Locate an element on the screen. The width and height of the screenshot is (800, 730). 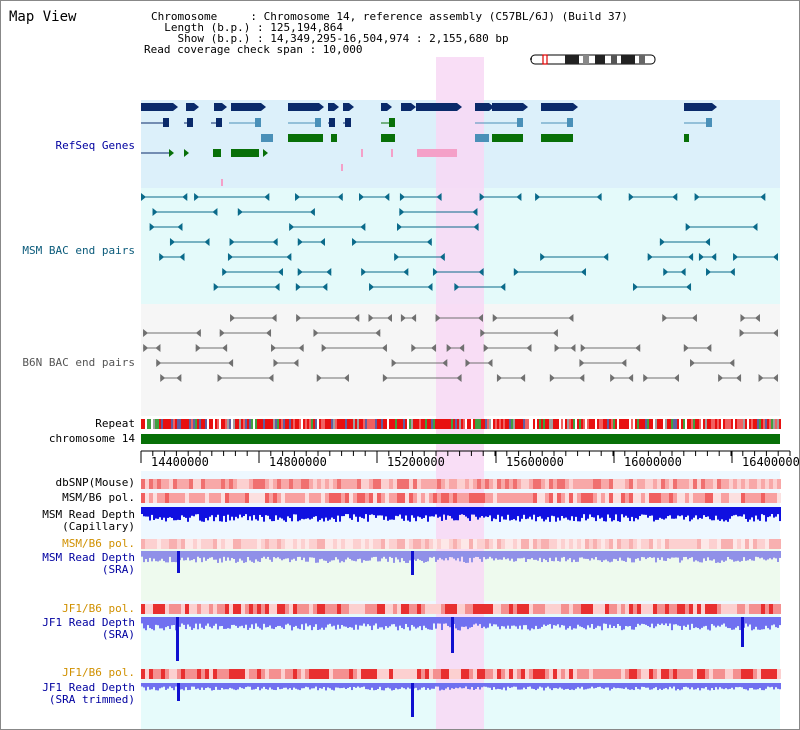
axis-tick-label: 15200000 is located at coordinates (416, 462).